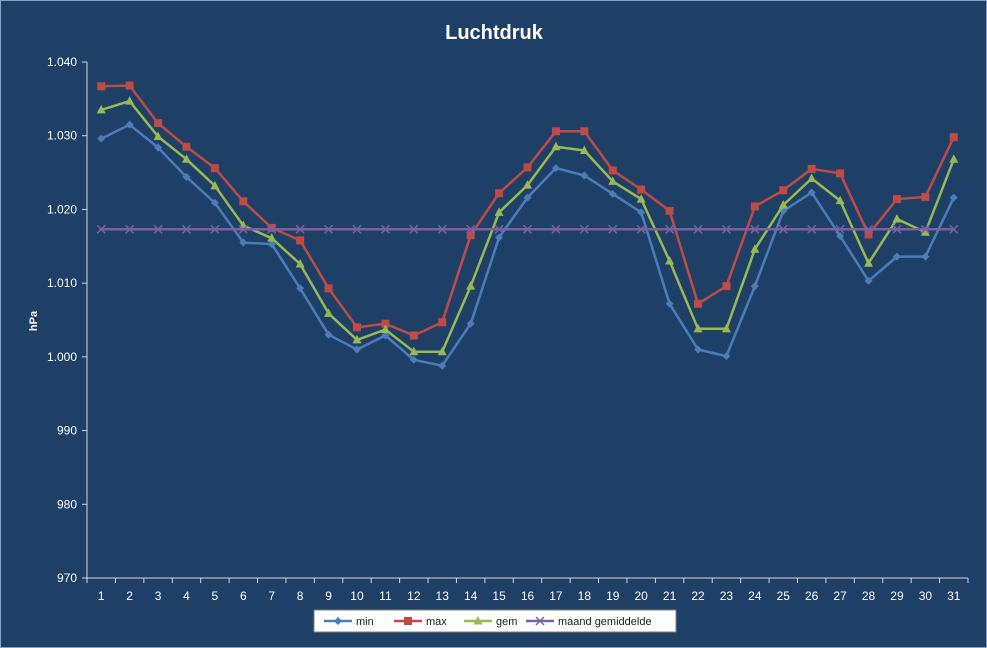  I want to click on x-tick-label: 13, so click(443, 596).